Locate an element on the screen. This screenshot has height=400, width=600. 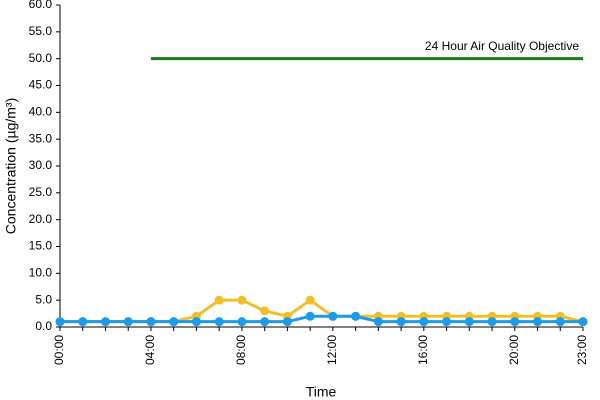
x-axis-title: Time is located at coordinates (321, 392).